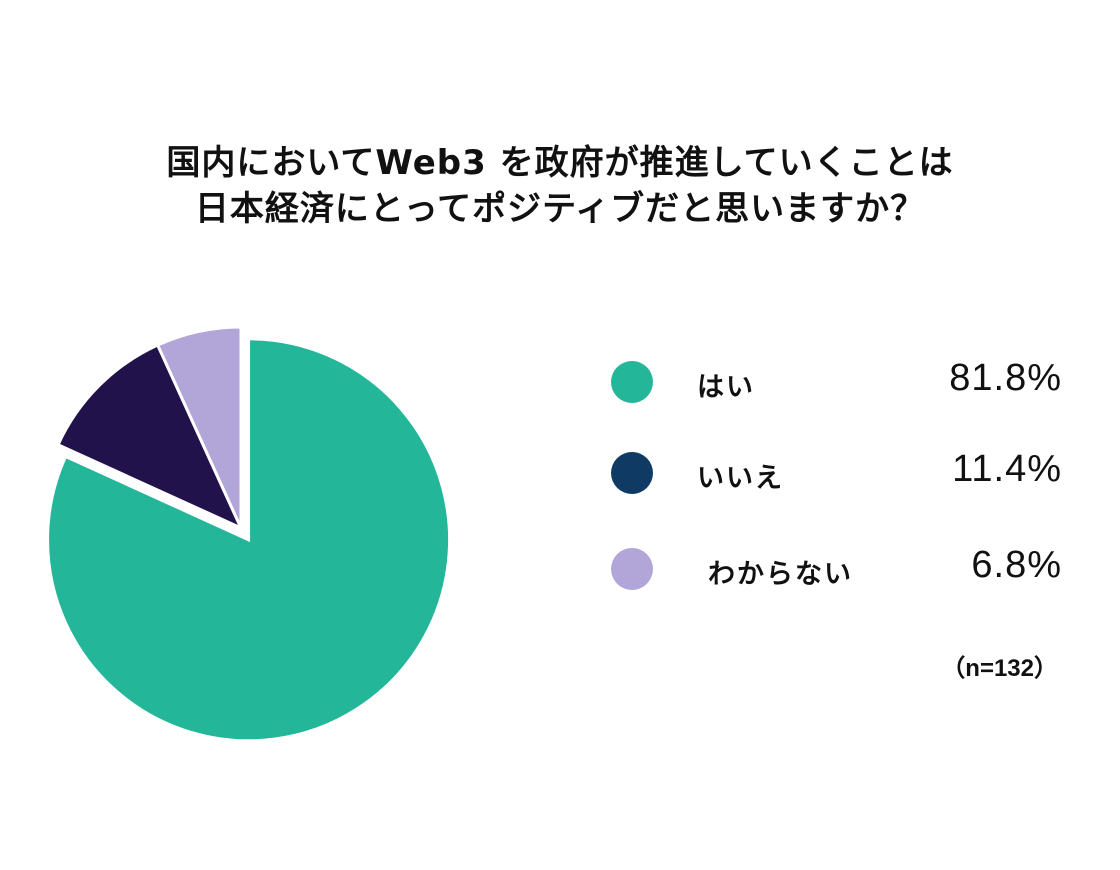 The image size is (1120, 870). What do you see at coordinates (740, 478) in the screenshot?
I see `legend-label-no: いいえ` at bounding box center [740, 478].